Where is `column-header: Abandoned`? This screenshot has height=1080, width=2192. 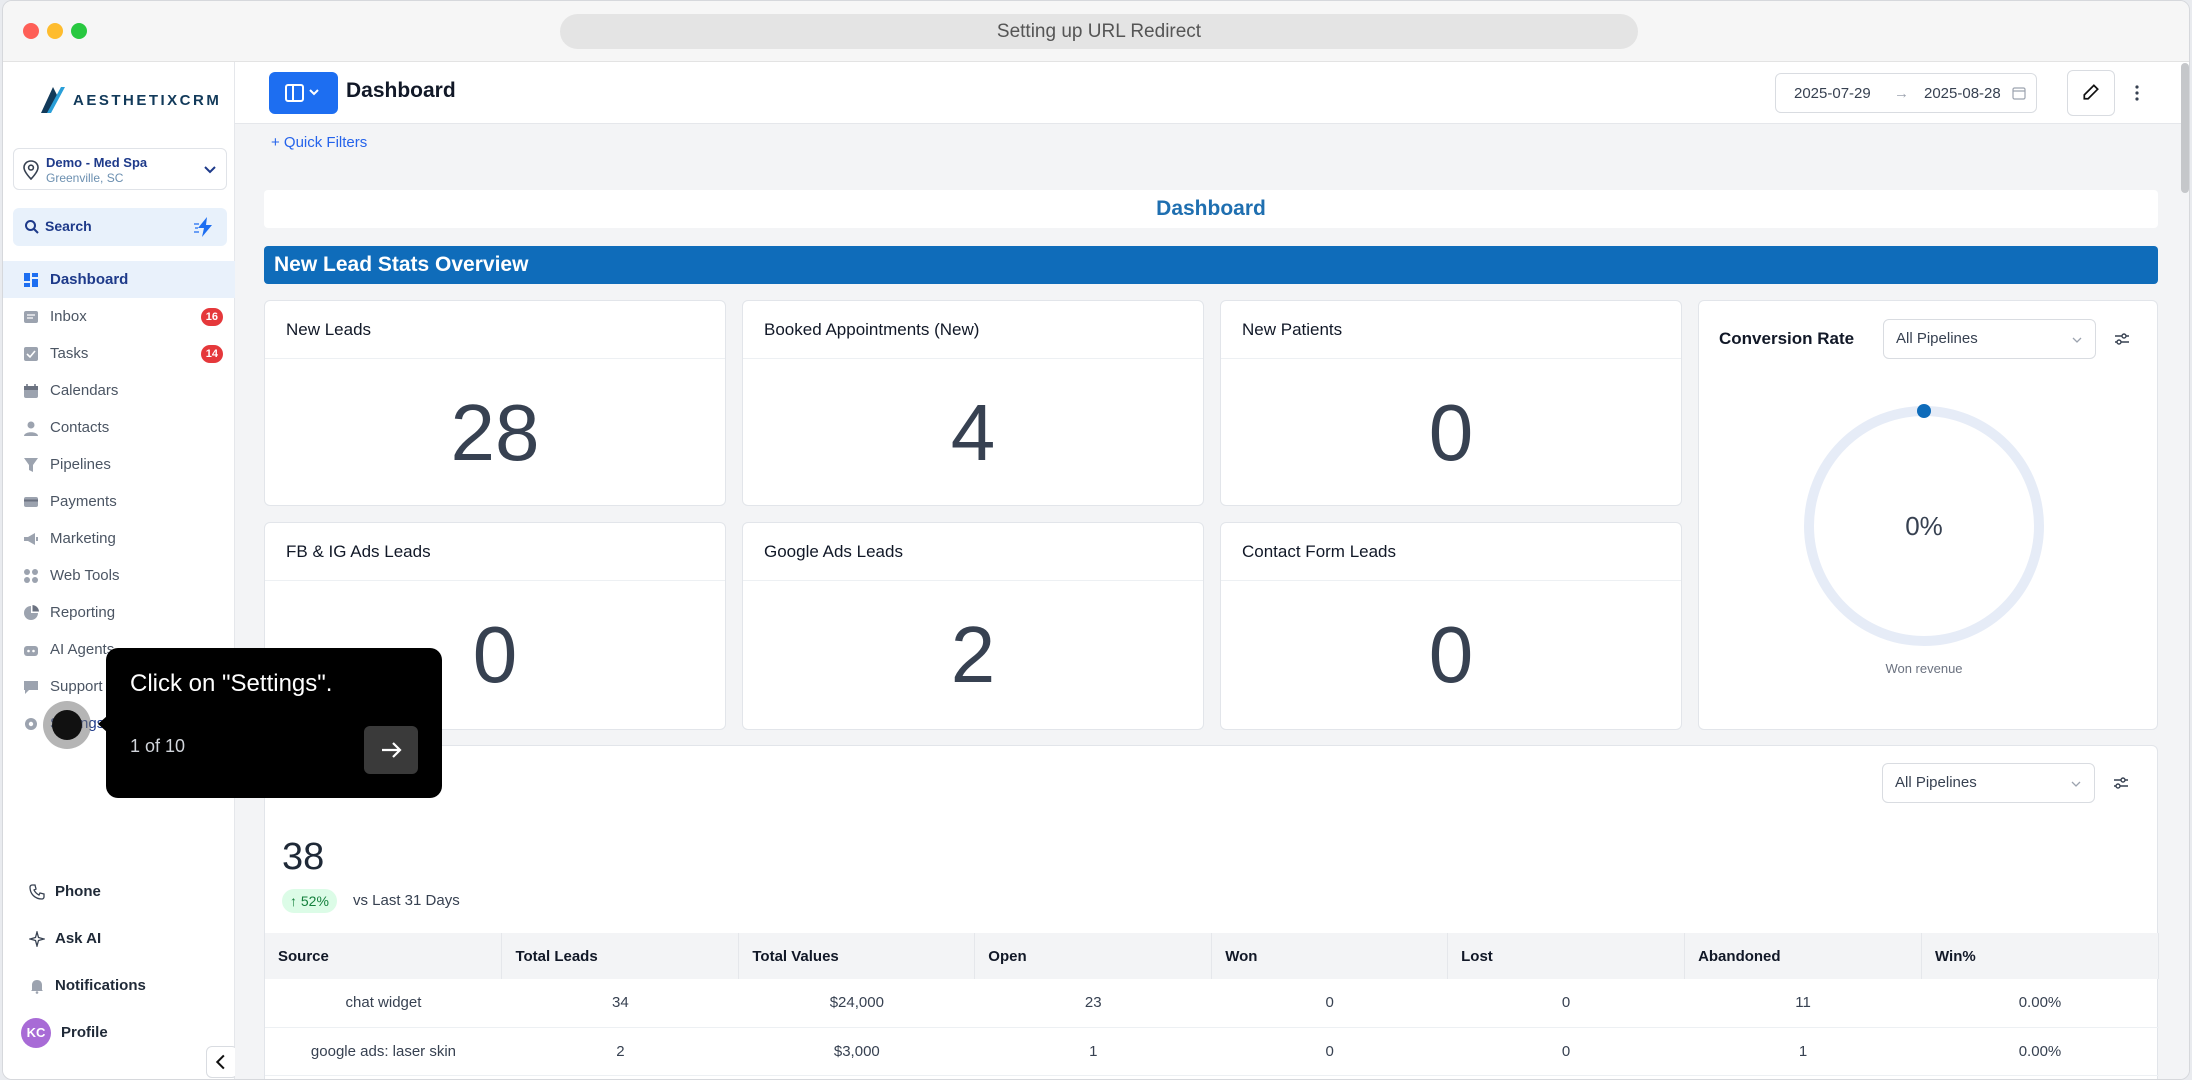 column-header: Abandoned is located at coordinates (1803, 956).